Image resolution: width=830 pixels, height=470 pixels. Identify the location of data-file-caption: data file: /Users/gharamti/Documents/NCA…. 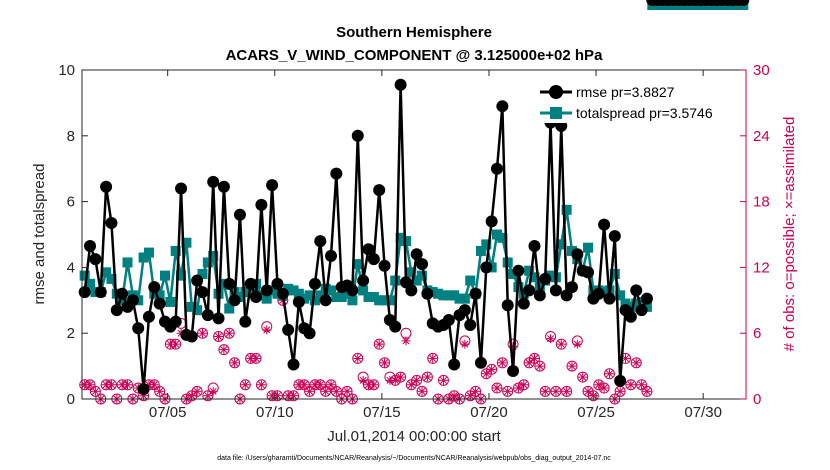
(414, 458).